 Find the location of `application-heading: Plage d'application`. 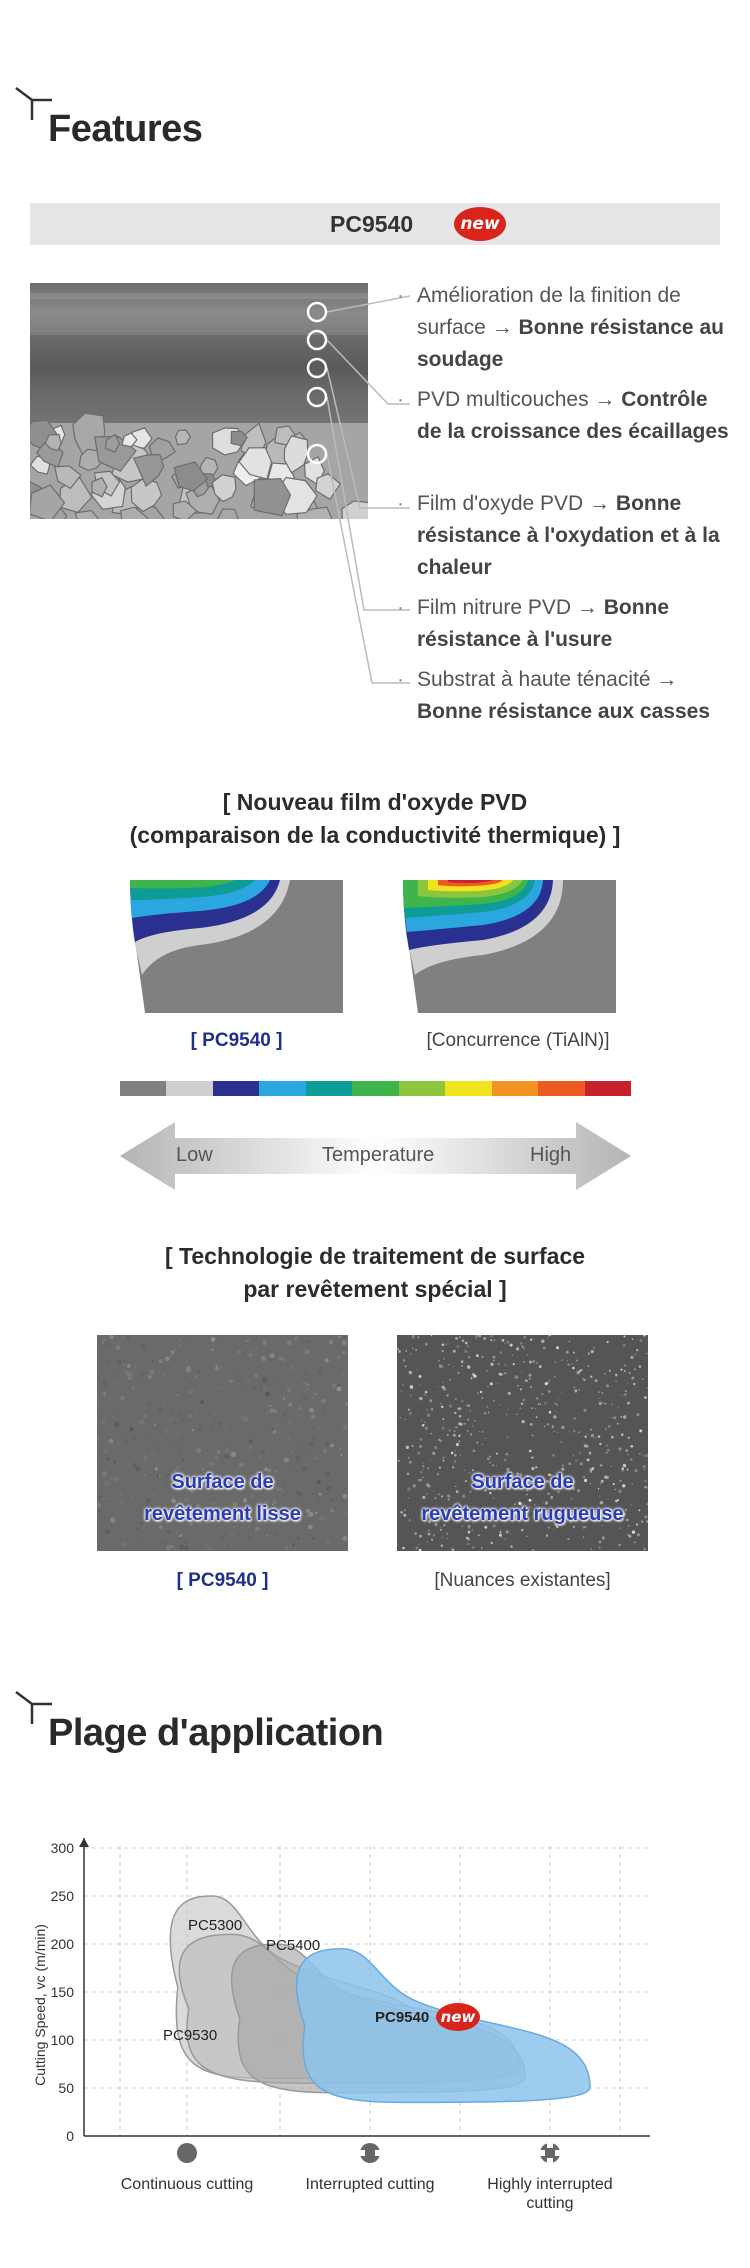

application-heading: Plage d'application is located at coordinates (264, 1725).